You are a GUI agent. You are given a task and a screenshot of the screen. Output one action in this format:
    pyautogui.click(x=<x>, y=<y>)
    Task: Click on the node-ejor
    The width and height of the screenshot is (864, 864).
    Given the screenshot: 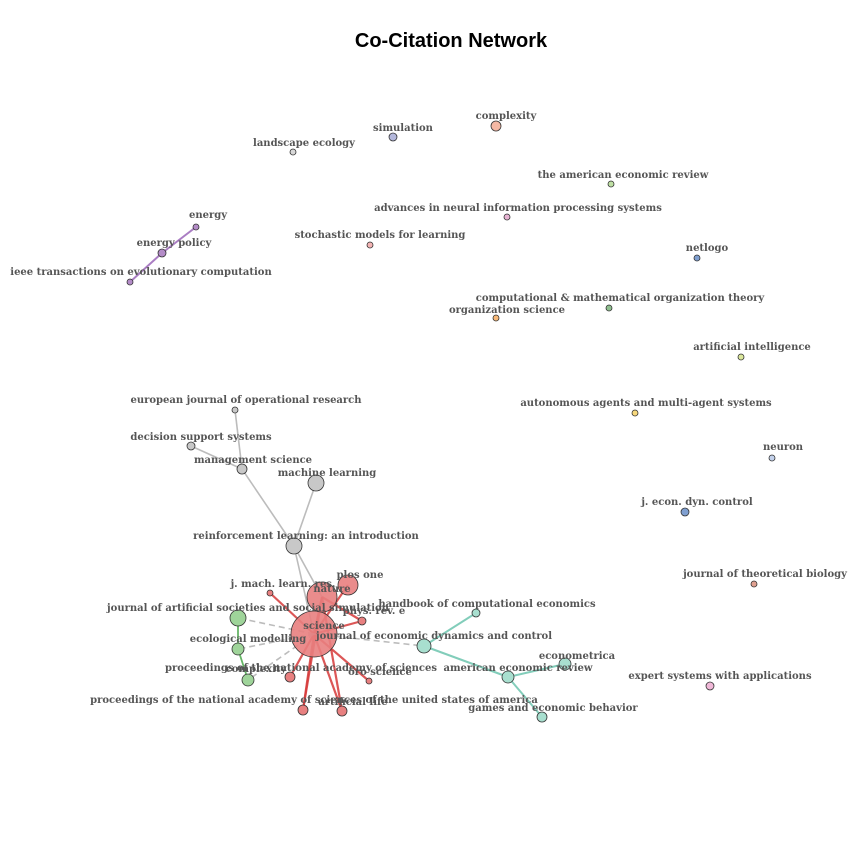 What is the action you would take?
    pyautogui.click(x=235, y=410)
    